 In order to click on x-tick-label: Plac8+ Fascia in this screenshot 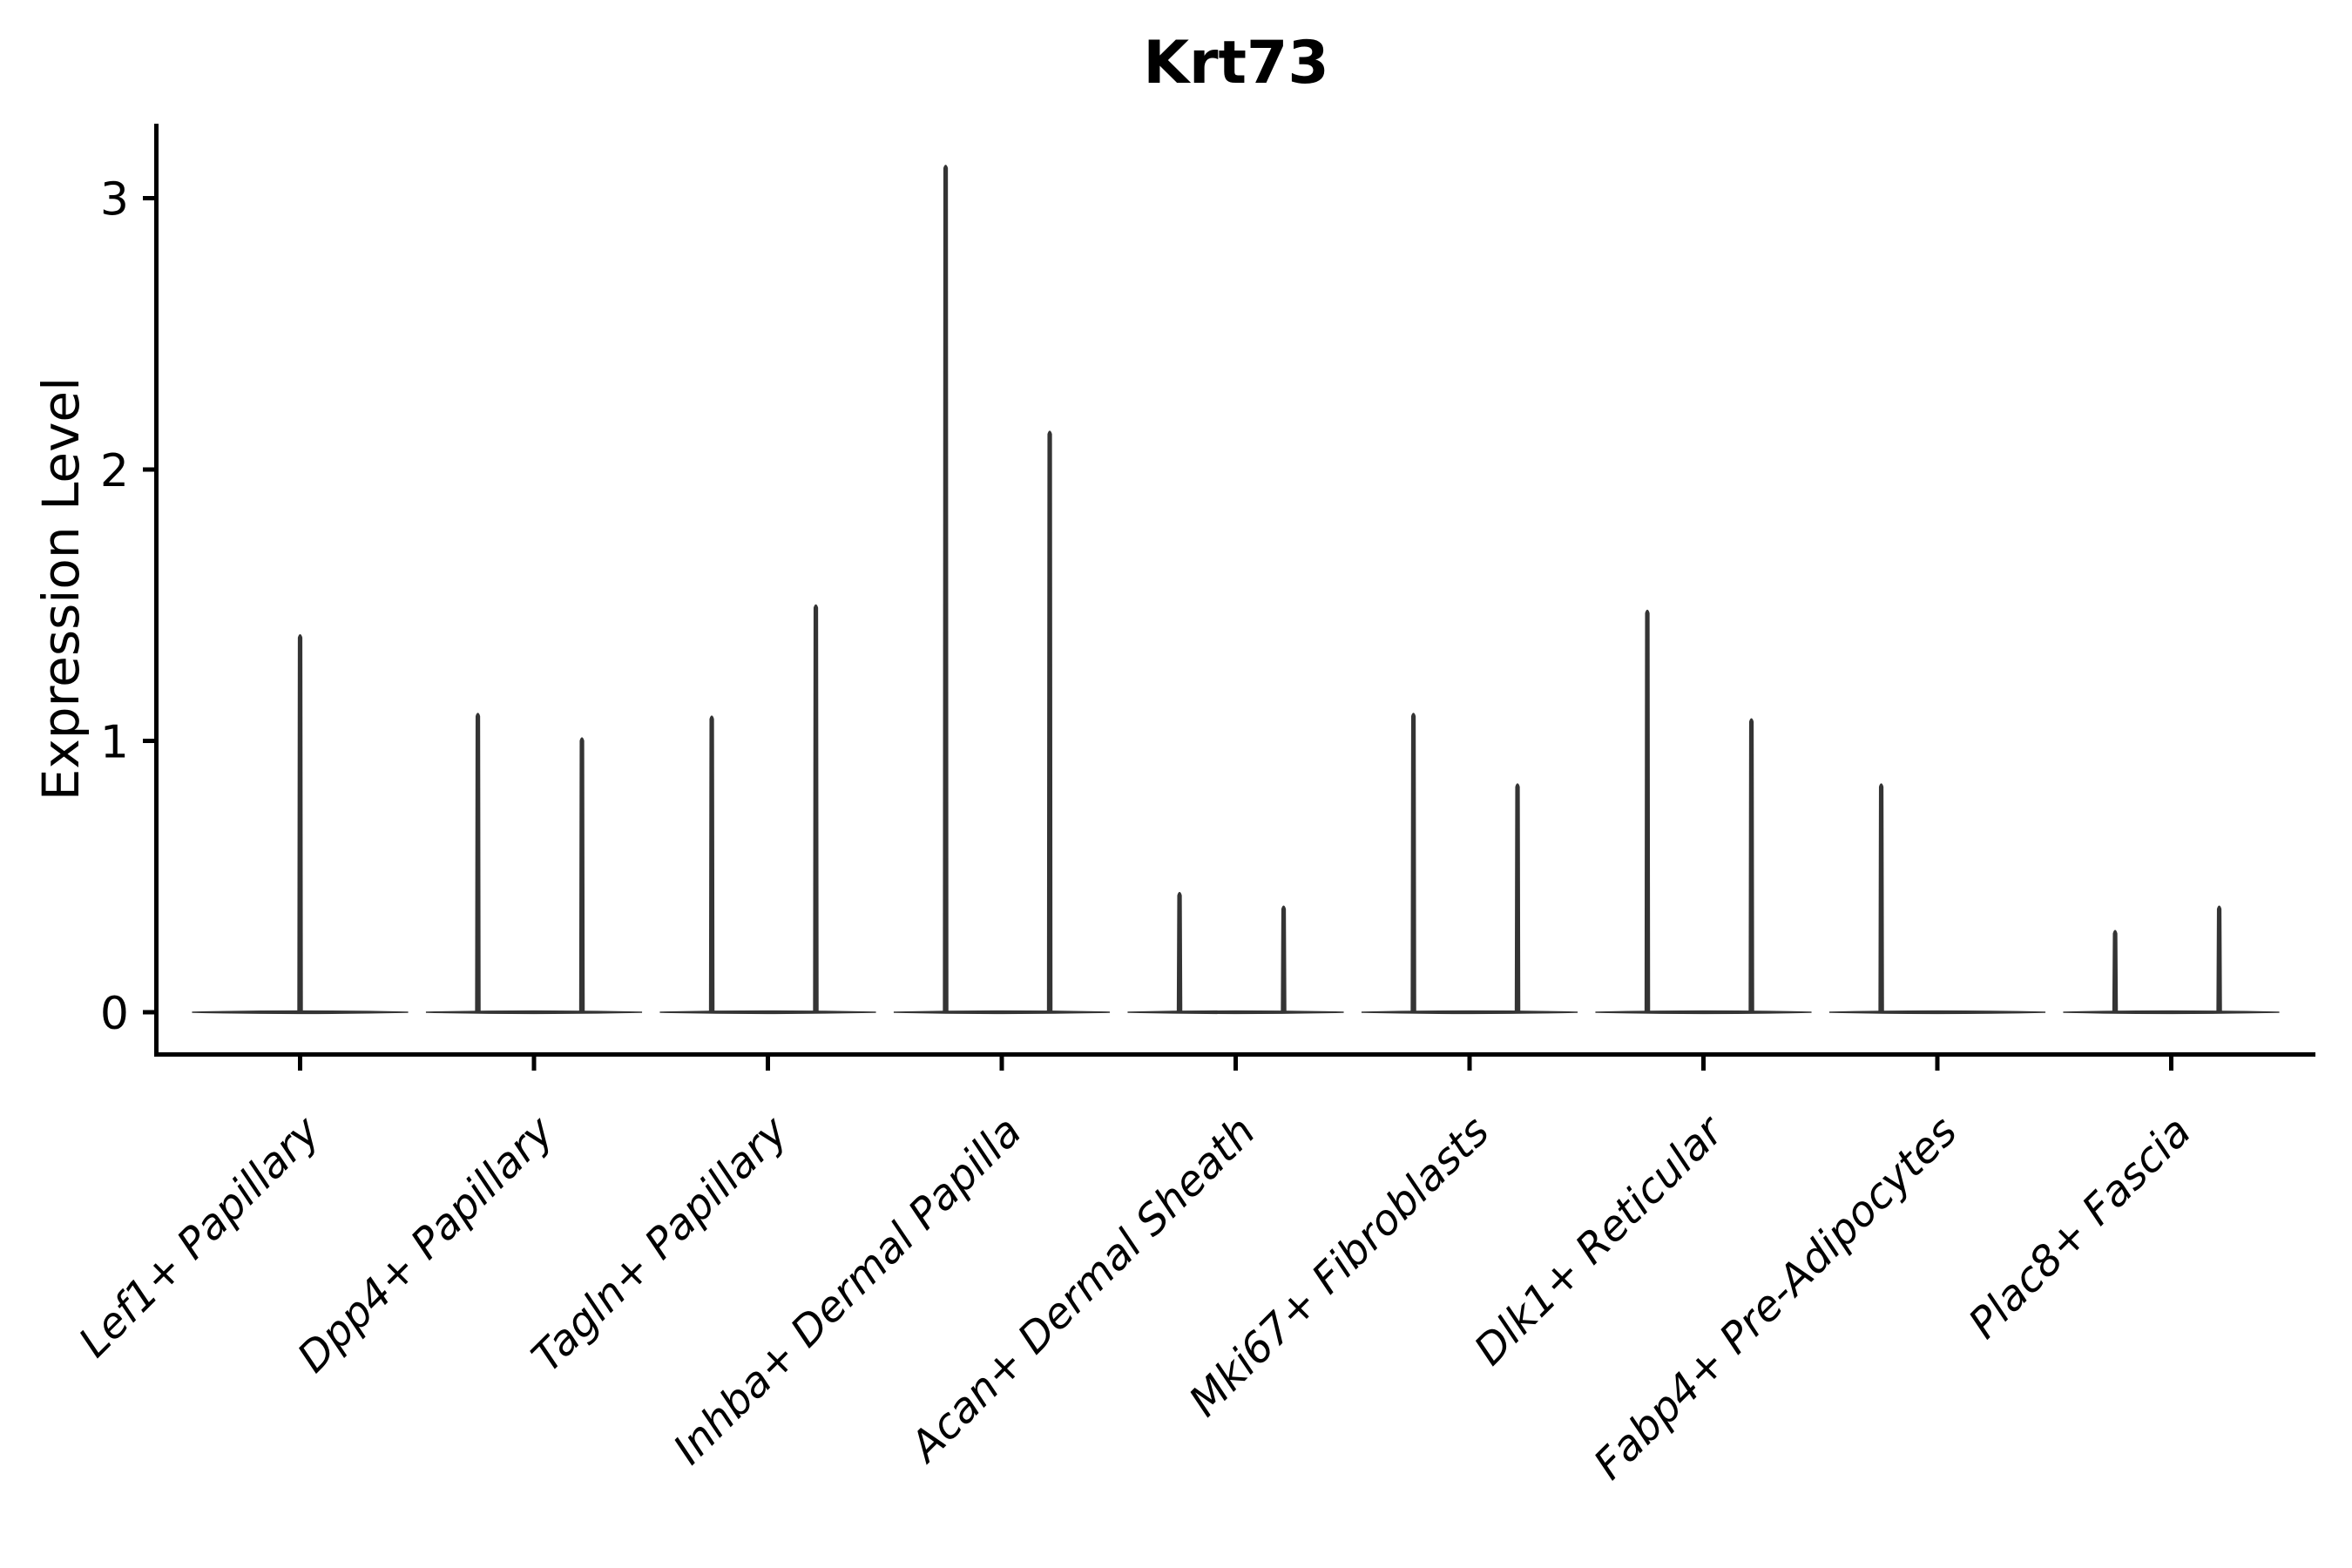, I will do `click(2079, 1227)`.